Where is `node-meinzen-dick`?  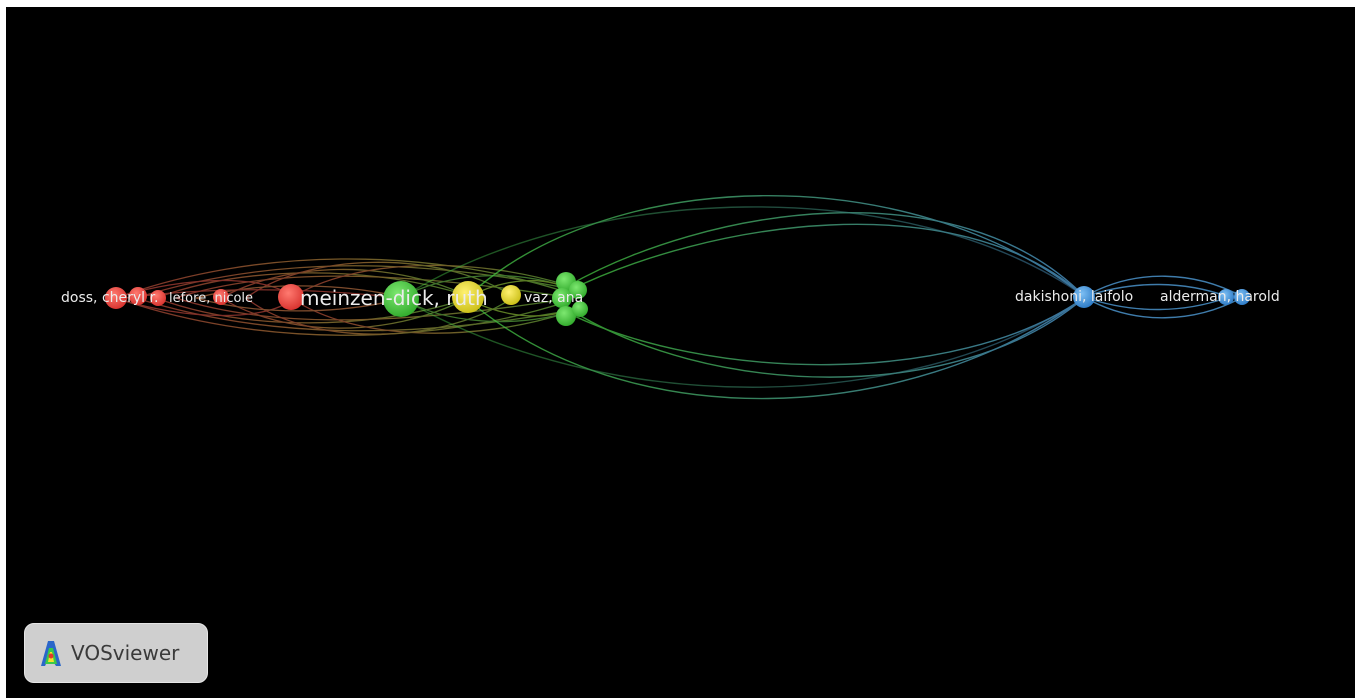
node-meinzen-dick is located at coordinates (401, 299).